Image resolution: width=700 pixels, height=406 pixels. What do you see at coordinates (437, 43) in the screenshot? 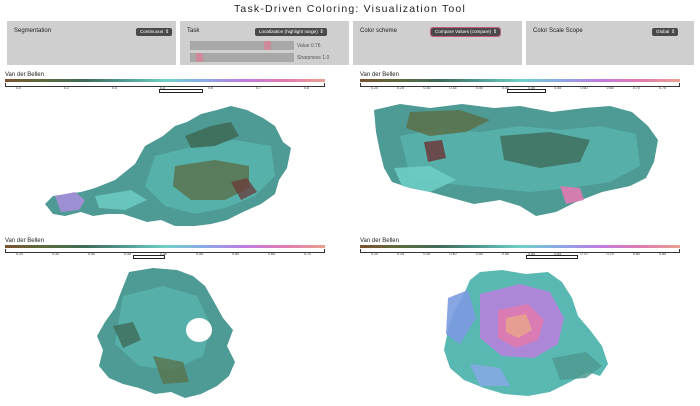
I see `color-scheme-panel: Color scheme Compare Values (compare) ⇕` at bounding box center [437, 43].